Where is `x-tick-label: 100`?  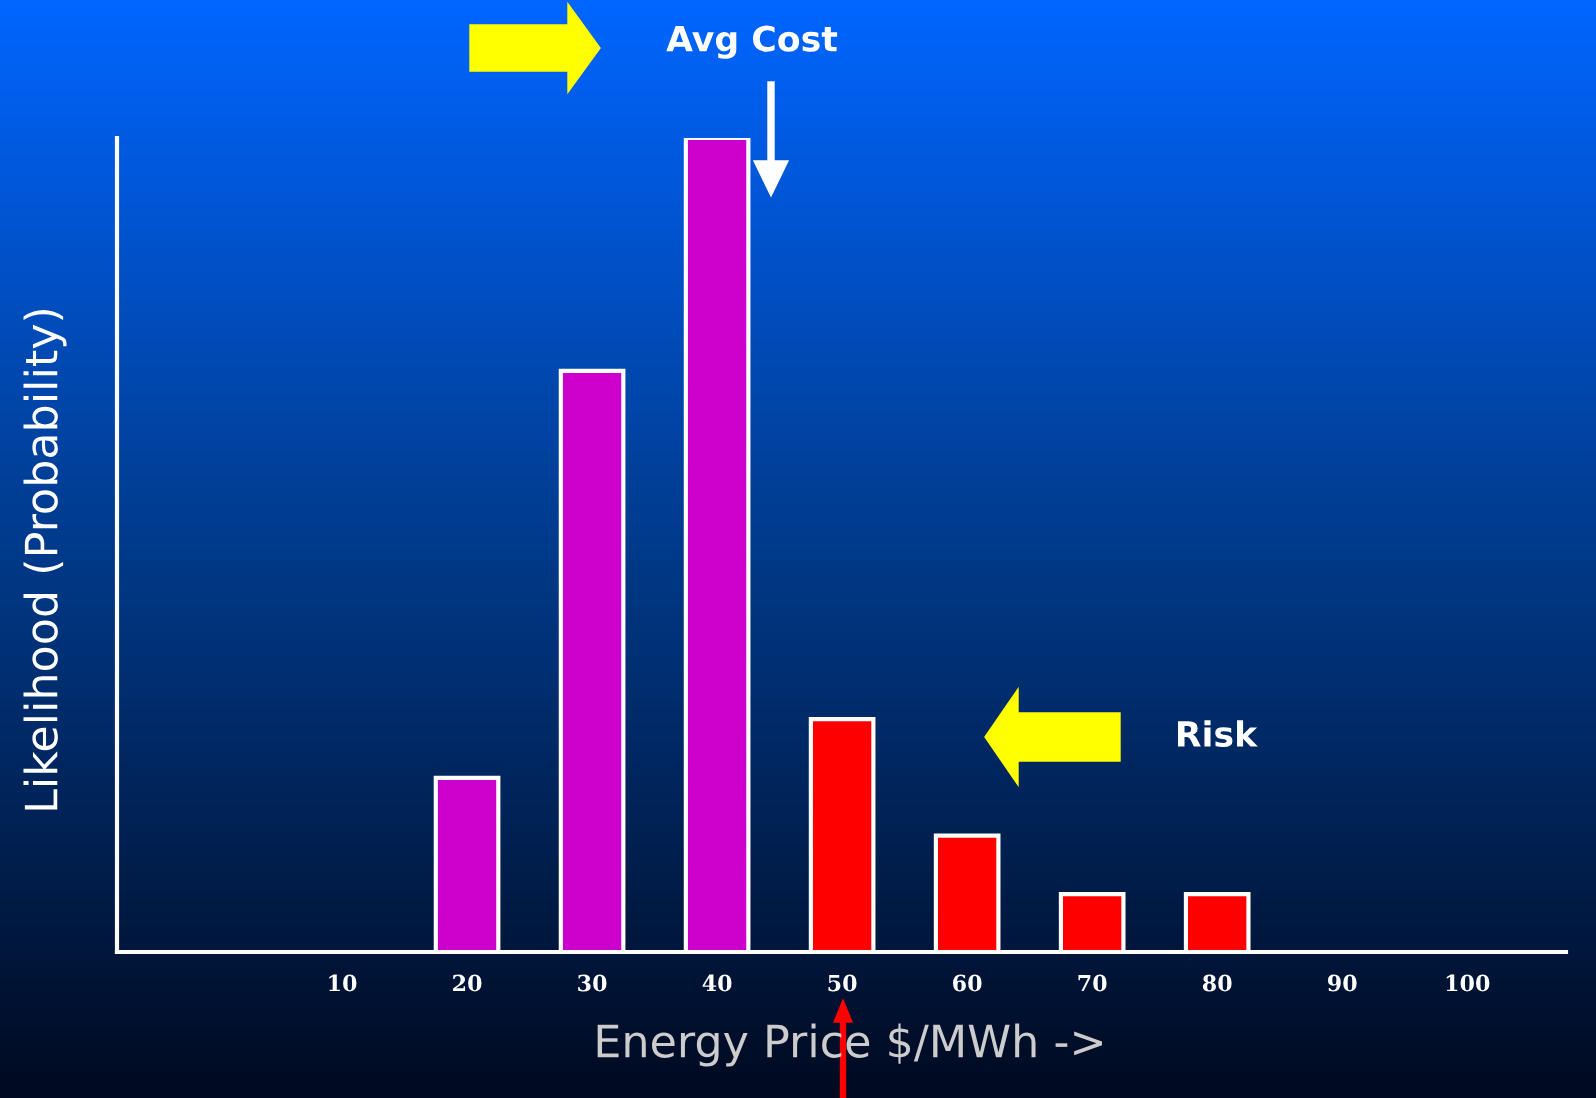
x-tick-label: 100 is located at coordinates (1468, 983).